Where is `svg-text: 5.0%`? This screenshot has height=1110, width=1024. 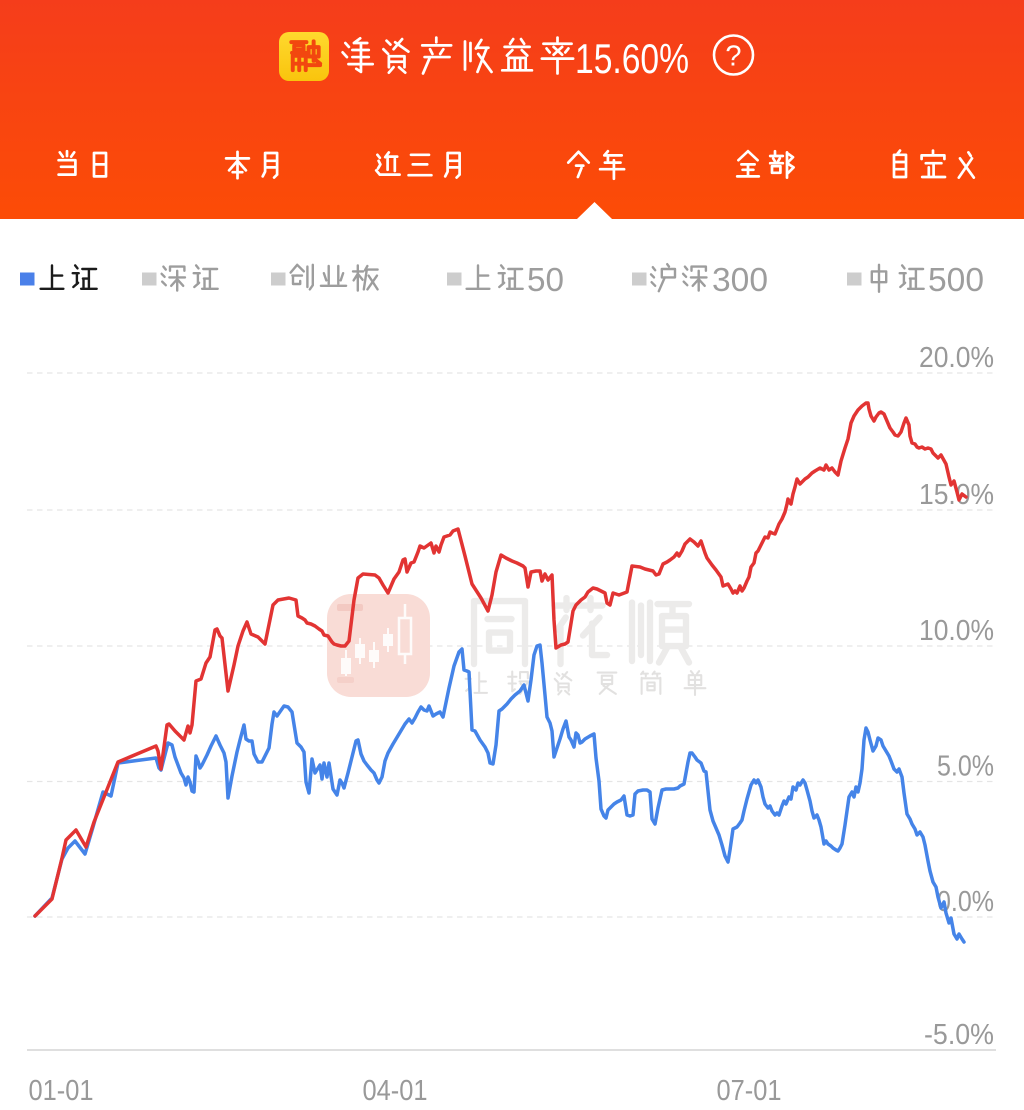
svg-text: 5.0% is located at coordinates (965, 767).